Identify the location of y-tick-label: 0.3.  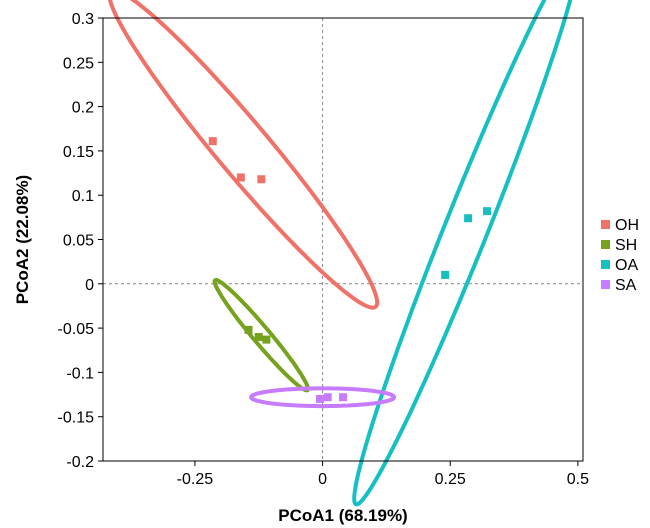
(83, 19).